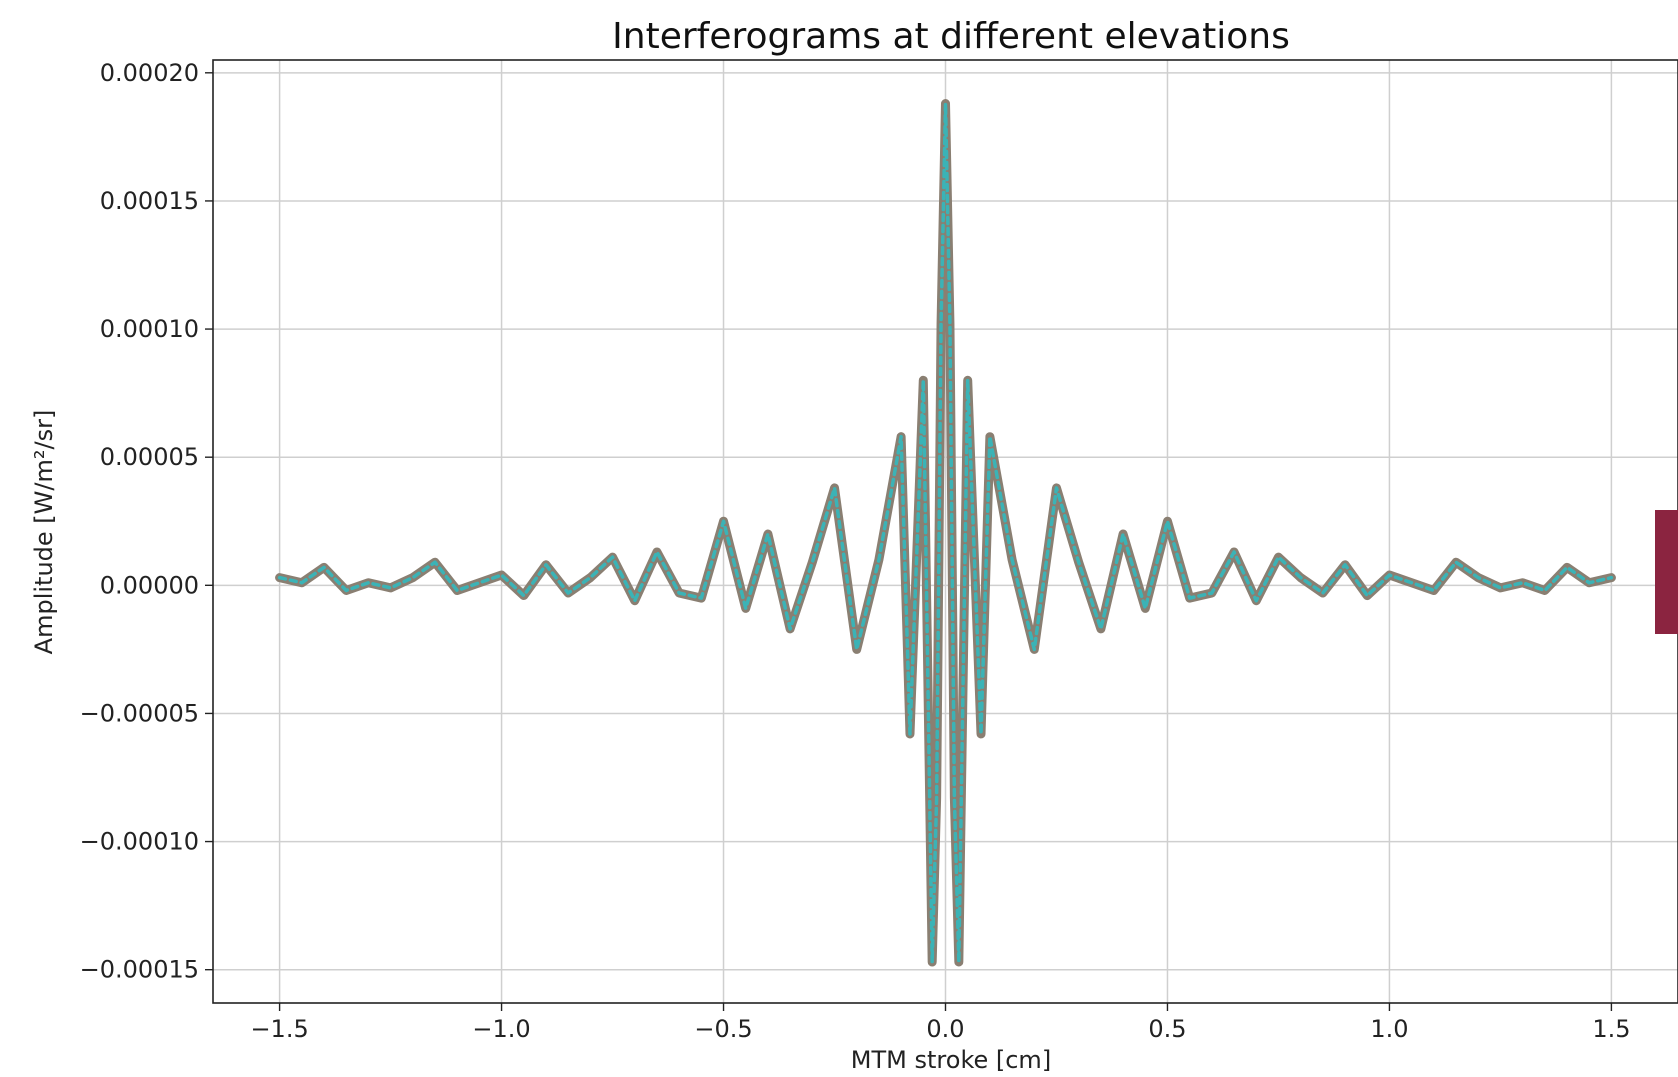  I want to click on y-tick-label: 0.00010, so click(149, 329).